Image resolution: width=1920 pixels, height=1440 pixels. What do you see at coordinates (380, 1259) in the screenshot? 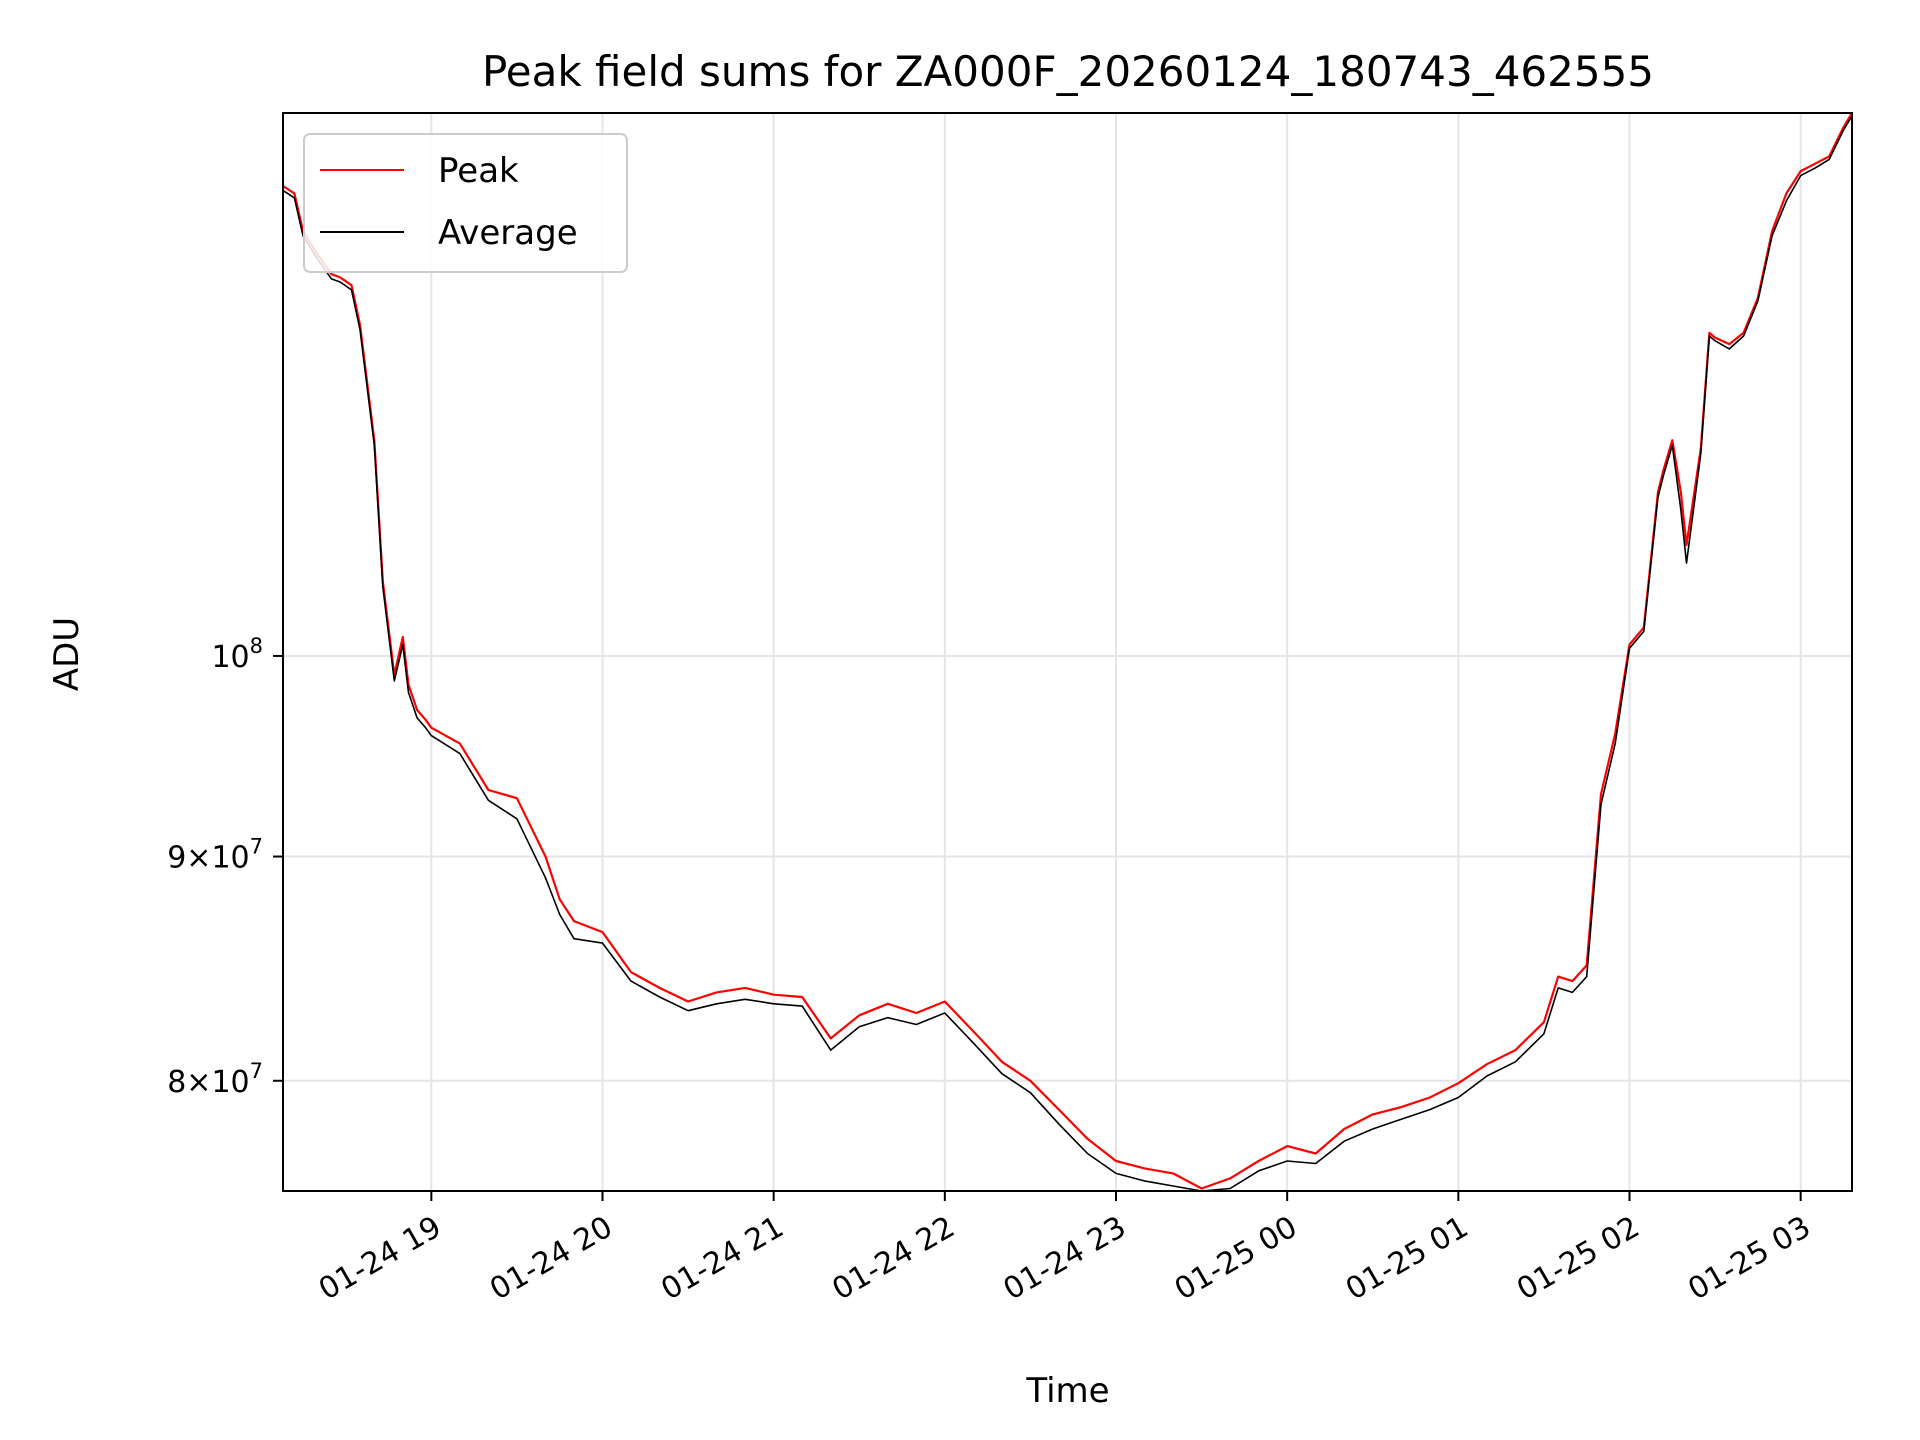
I see `x-tick-label: 01-24 19` at bounding box center [380, 1259].